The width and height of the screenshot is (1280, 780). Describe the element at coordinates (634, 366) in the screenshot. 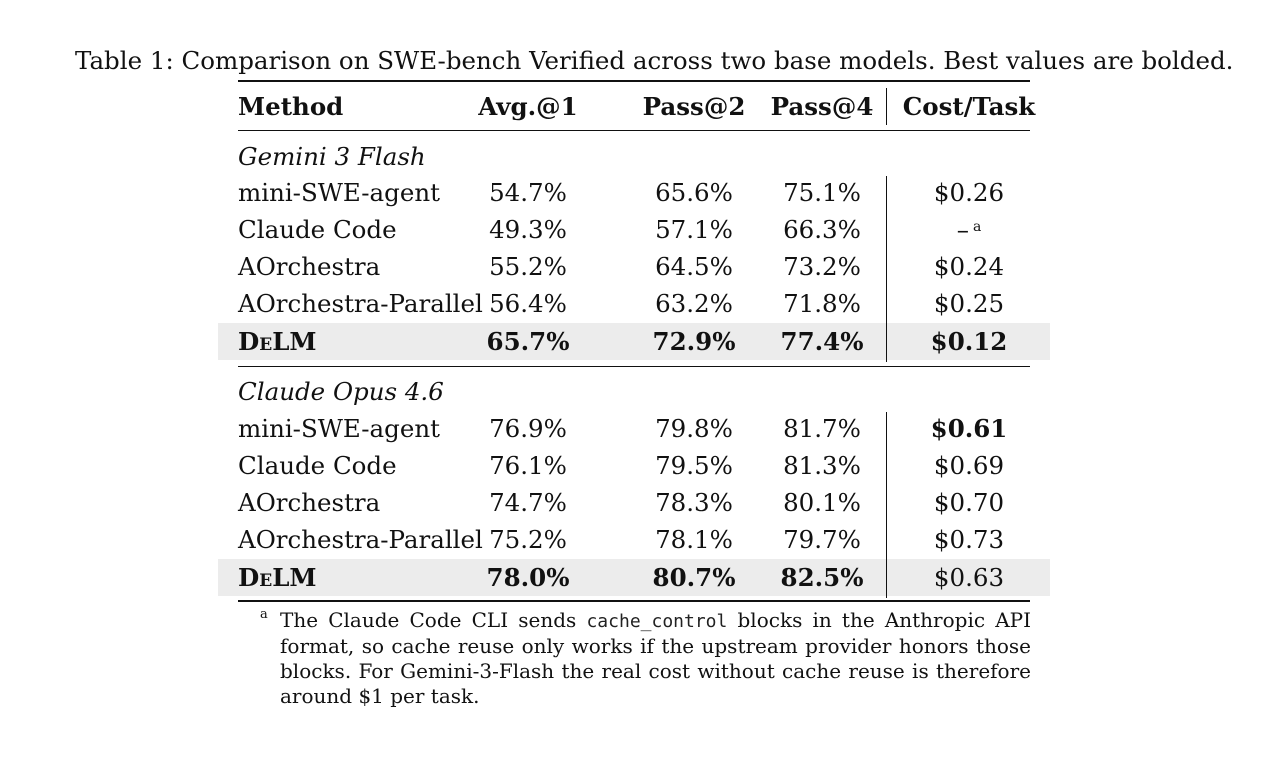

I see `group-rule` at that location.